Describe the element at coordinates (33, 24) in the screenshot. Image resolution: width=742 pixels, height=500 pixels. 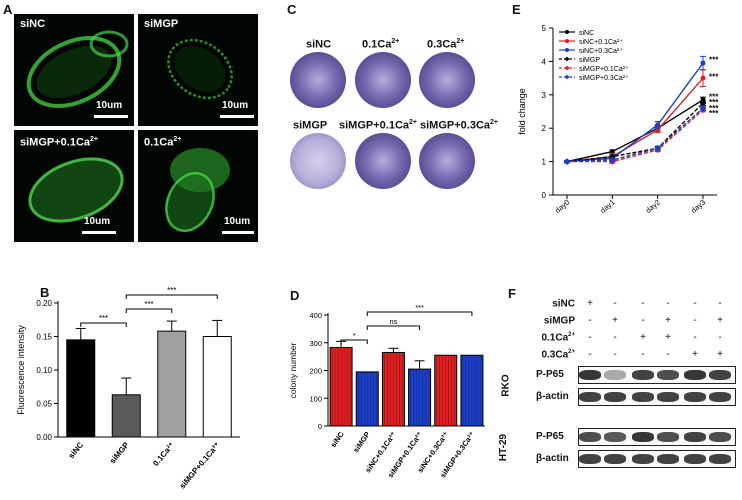
I see `micro-label: siNC` at that location.